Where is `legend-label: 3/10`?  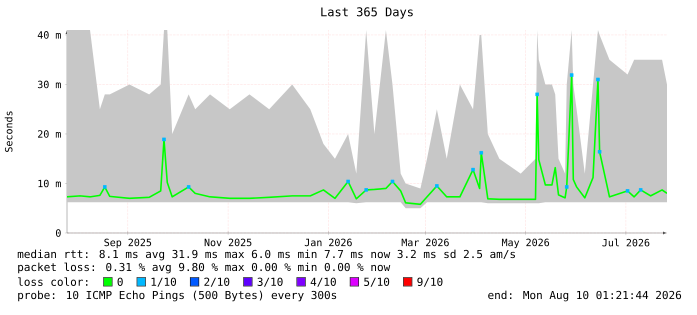
legend-label: 3/10 is located at coordinates (270, 282).